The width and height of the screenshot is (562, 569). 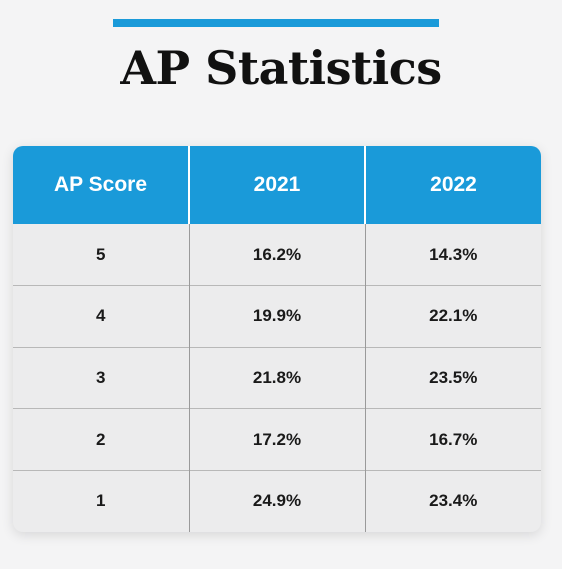 What do you see at coordinates (101, 377) in the screenshot?
I see `score-cell: 3` at bounding box center [101, 377].